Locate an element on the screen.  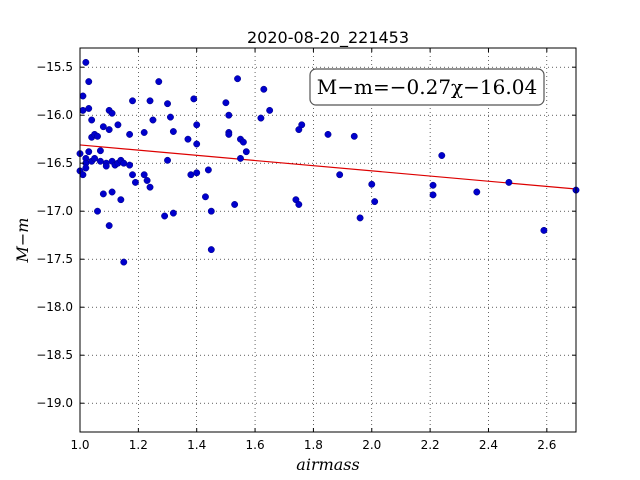
x-tick-label: 1.8 is located at coordinates (313, 445).